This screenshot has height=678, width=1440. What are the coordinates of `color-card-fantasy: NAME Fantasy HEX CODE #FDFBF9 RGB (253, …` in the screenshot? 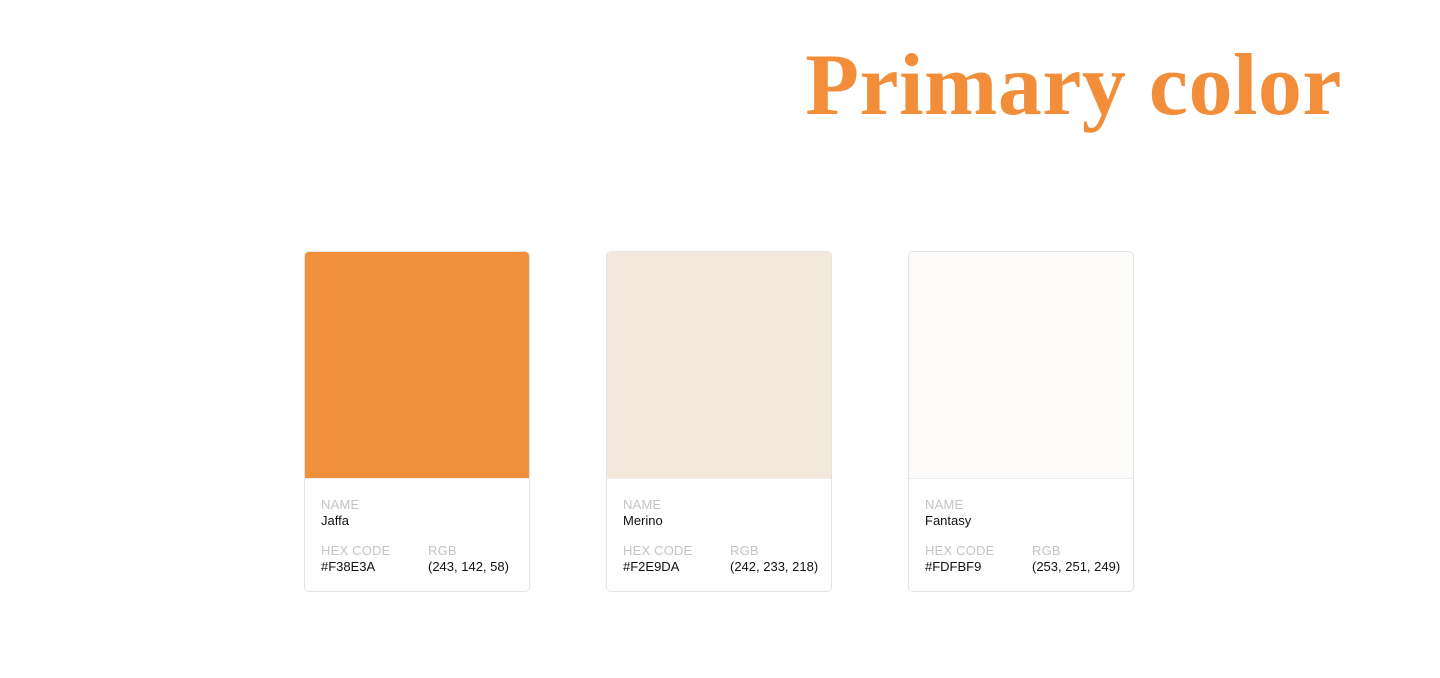 It's located at (1021, 421).